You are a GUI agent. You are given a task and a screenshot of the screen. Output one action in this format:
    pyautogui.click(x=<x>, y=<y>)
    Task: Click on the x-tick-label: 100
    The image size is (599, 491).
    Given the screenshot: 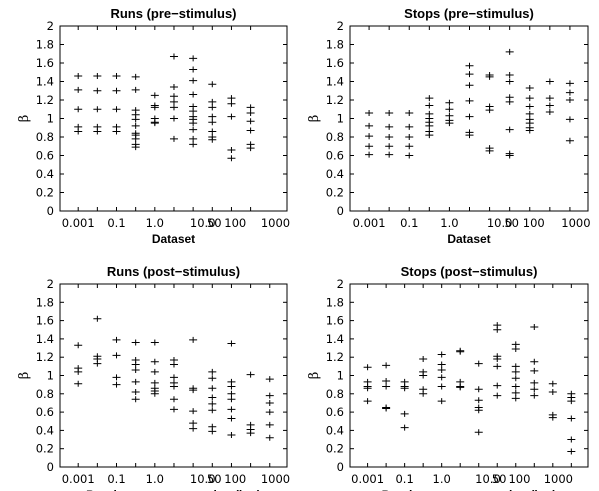 What is the action you would take?
    pyautogui.click(x=519, y=479)
    